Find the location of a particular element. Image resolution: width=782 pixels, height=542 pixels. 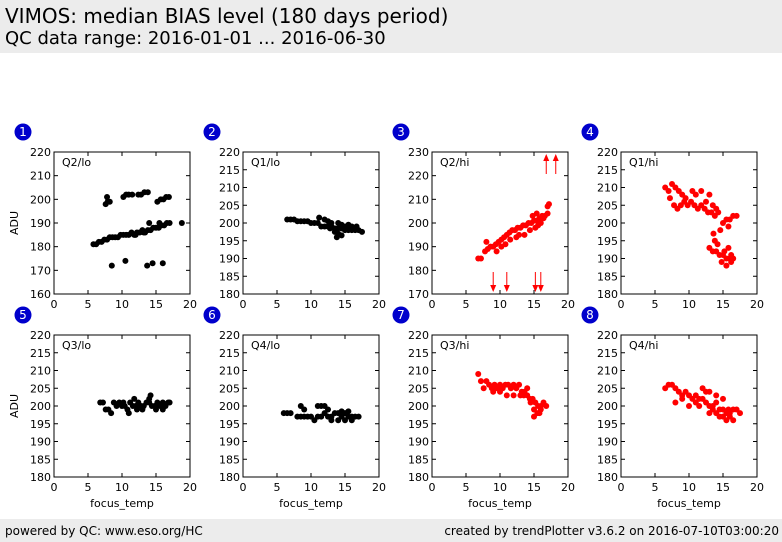

subplot-1: 1 160 170 180 190 200 210 220 0 5 10 15 20 Q2/lo ADU is located at coordinates (102, 217).